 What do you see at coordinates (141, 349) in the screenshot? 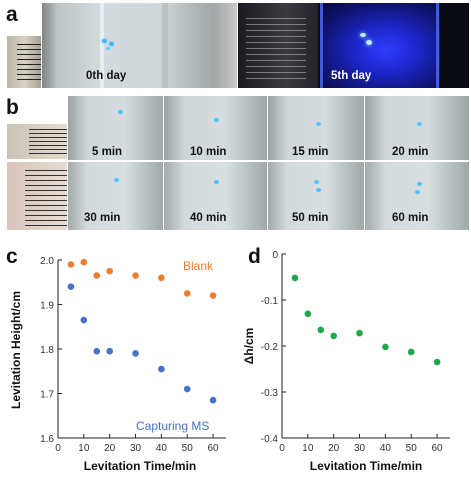
I see `chart-c-axes` at bounding box center [141, 349].